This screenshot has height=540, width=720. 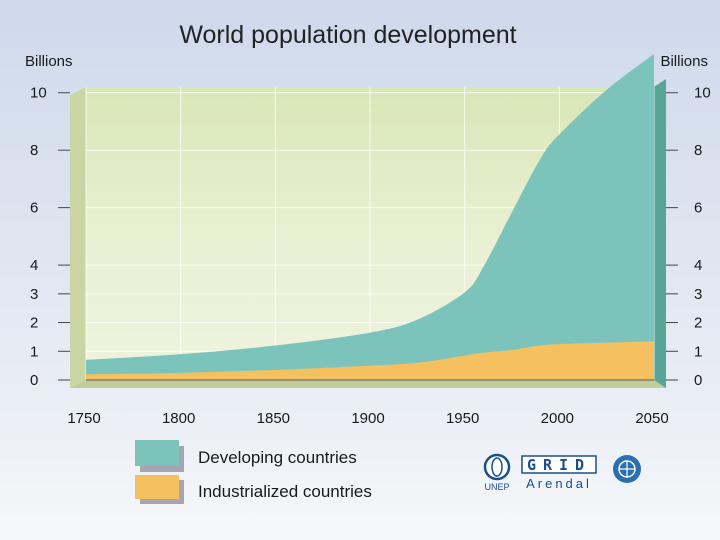 What do you see at coordinates (34, 351) in the screenshot?
I see `left-tick-label: 1` at bounding box center [34, 351].